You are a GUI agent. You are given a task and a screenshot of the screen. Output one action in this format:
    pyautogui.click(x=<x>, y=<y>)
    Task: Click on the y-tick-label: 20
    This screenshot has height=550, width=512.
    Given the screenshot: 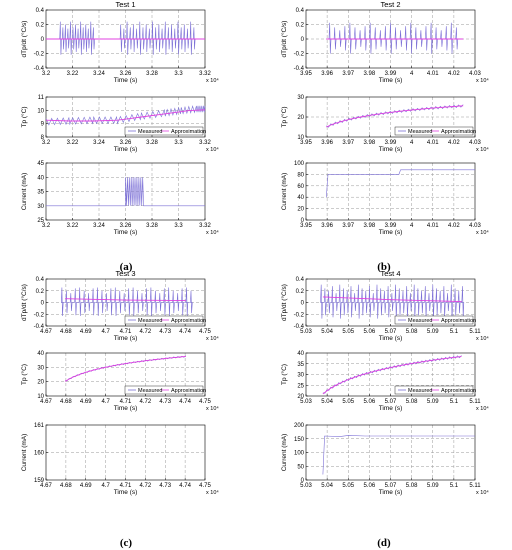 What is the action you would take?
    pyautogui.click(x=40, y=383)
    